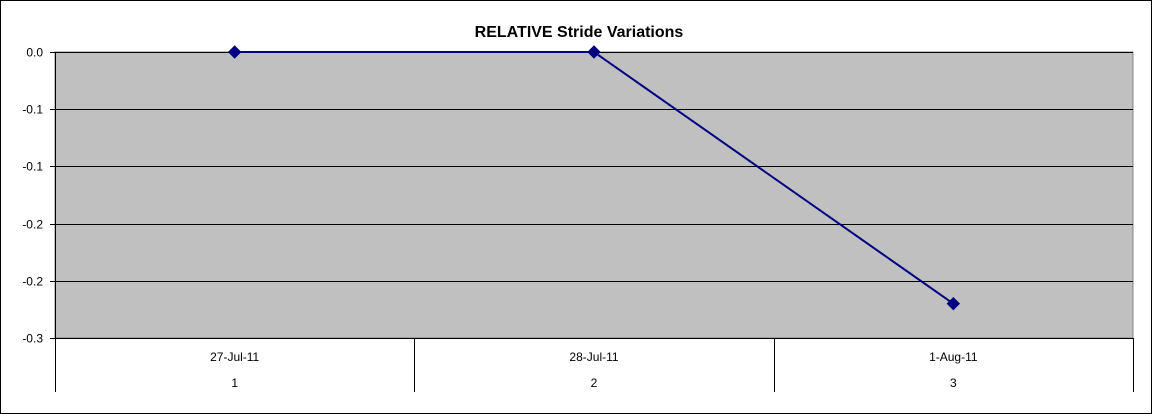  What do you see at coordinates (32, 225) in the screenshot?
I see `y-tick-label-3: -0.2` at bounding box center [32, 225].